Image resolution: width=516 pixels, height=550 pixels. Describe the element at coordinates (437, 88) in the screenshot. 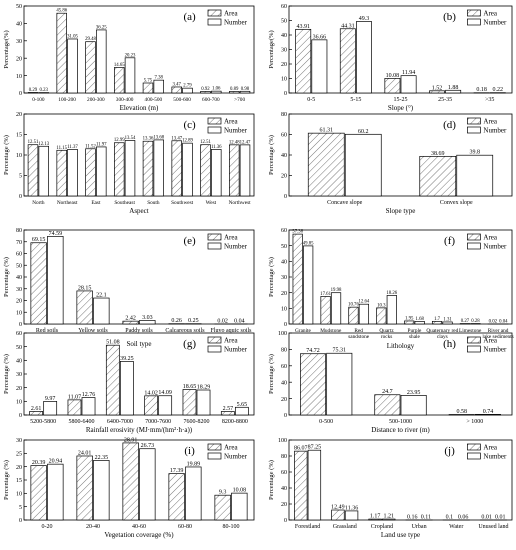

I see `data-label: 1.52` at that location.